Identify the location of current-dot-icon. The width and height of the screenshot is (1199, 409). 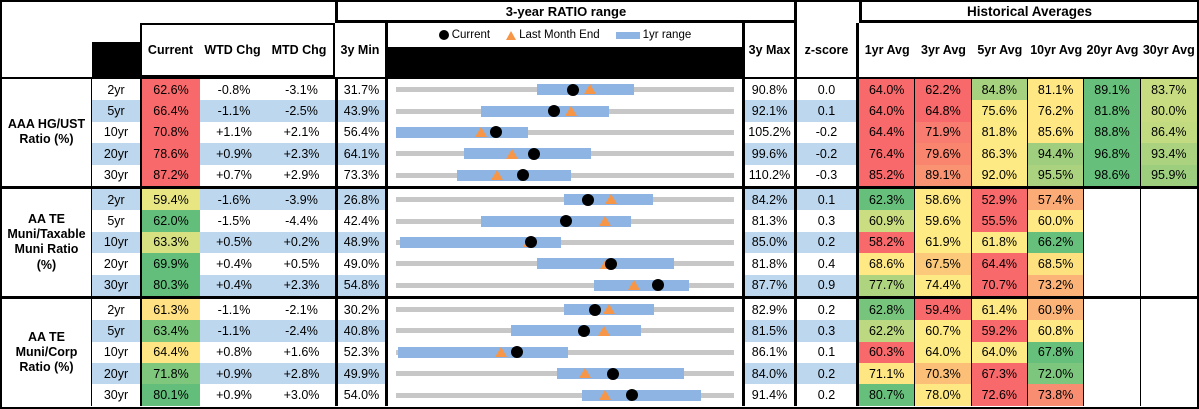
(443, 35).